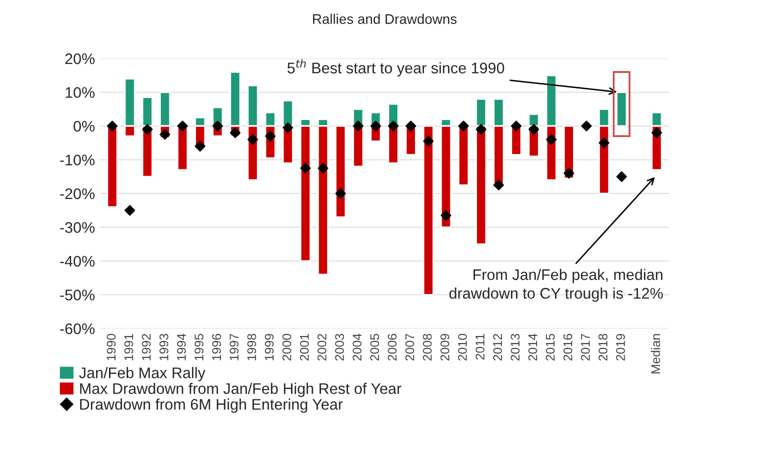 Image resolution: width=769 pixels, height=450 pixels. Describe the element at coordinates (287, 347) in the screenshot. I see `x-tick-label: 2000` at that location.